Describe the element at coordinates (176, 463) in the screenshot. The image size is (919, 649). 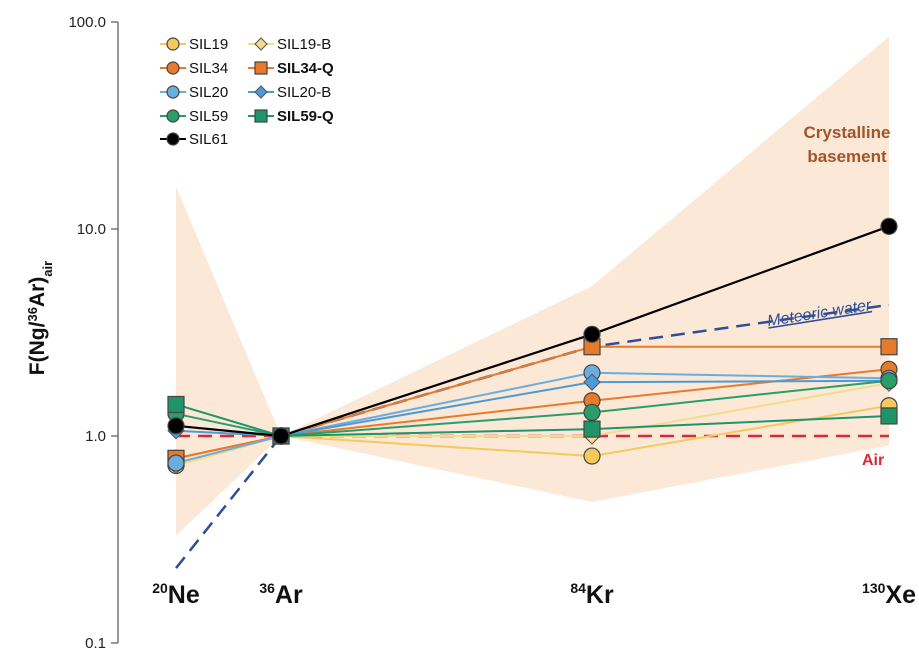
I see `data-point-sil20` at that location.